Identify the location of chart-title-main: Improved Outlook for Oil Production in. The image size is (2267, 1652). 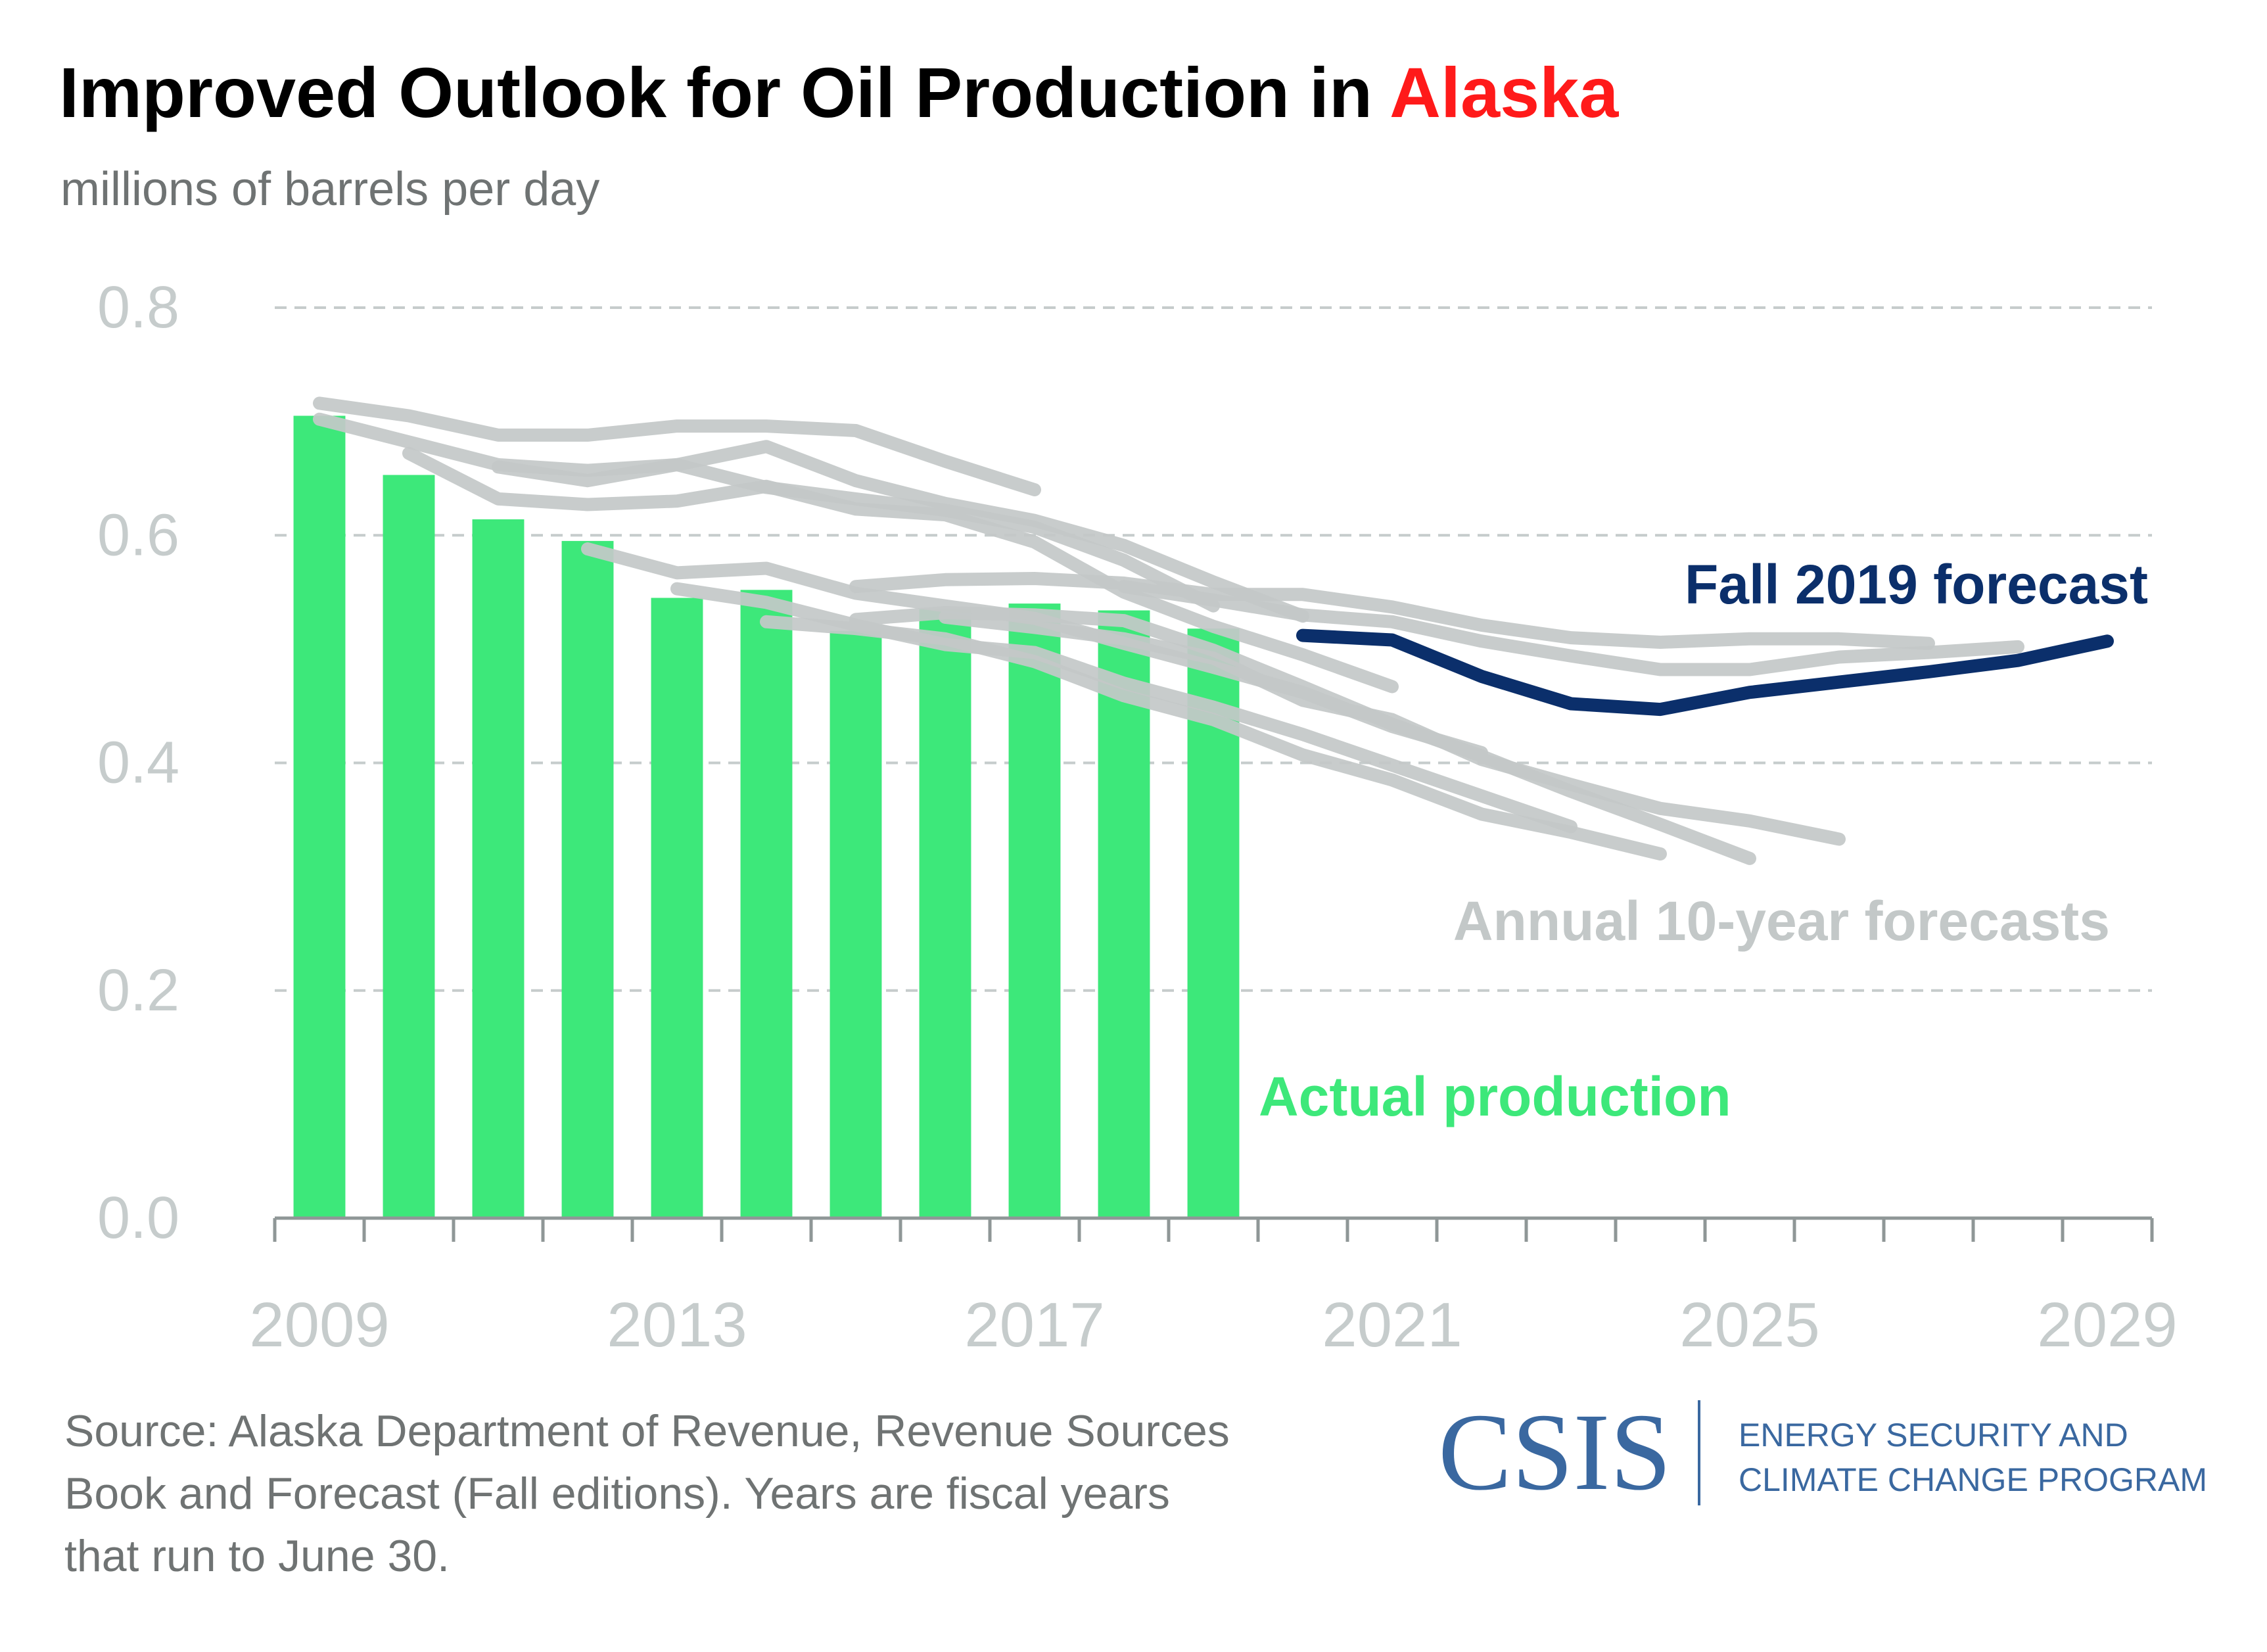
(724, 92).